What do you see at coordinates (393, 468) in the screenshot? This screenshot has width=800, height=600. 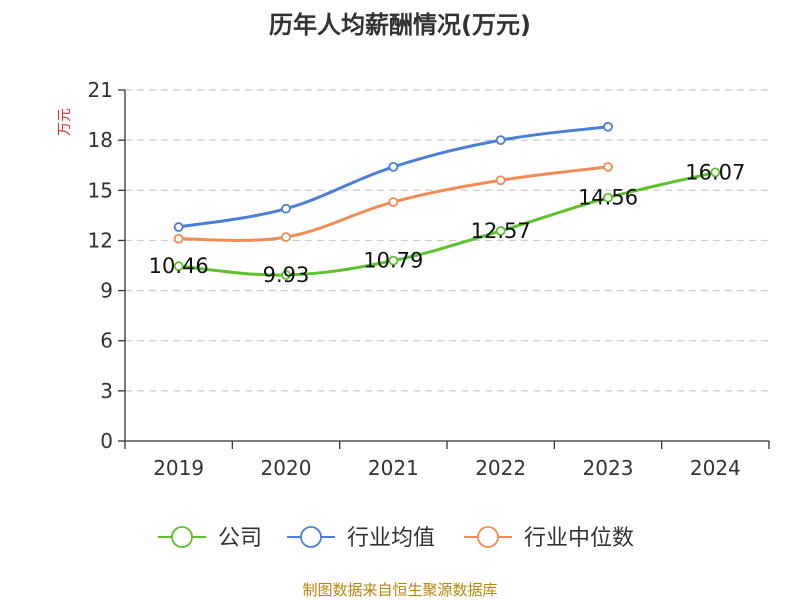 I see `x-tick-label: 2021` at bounding box center [393, 468].